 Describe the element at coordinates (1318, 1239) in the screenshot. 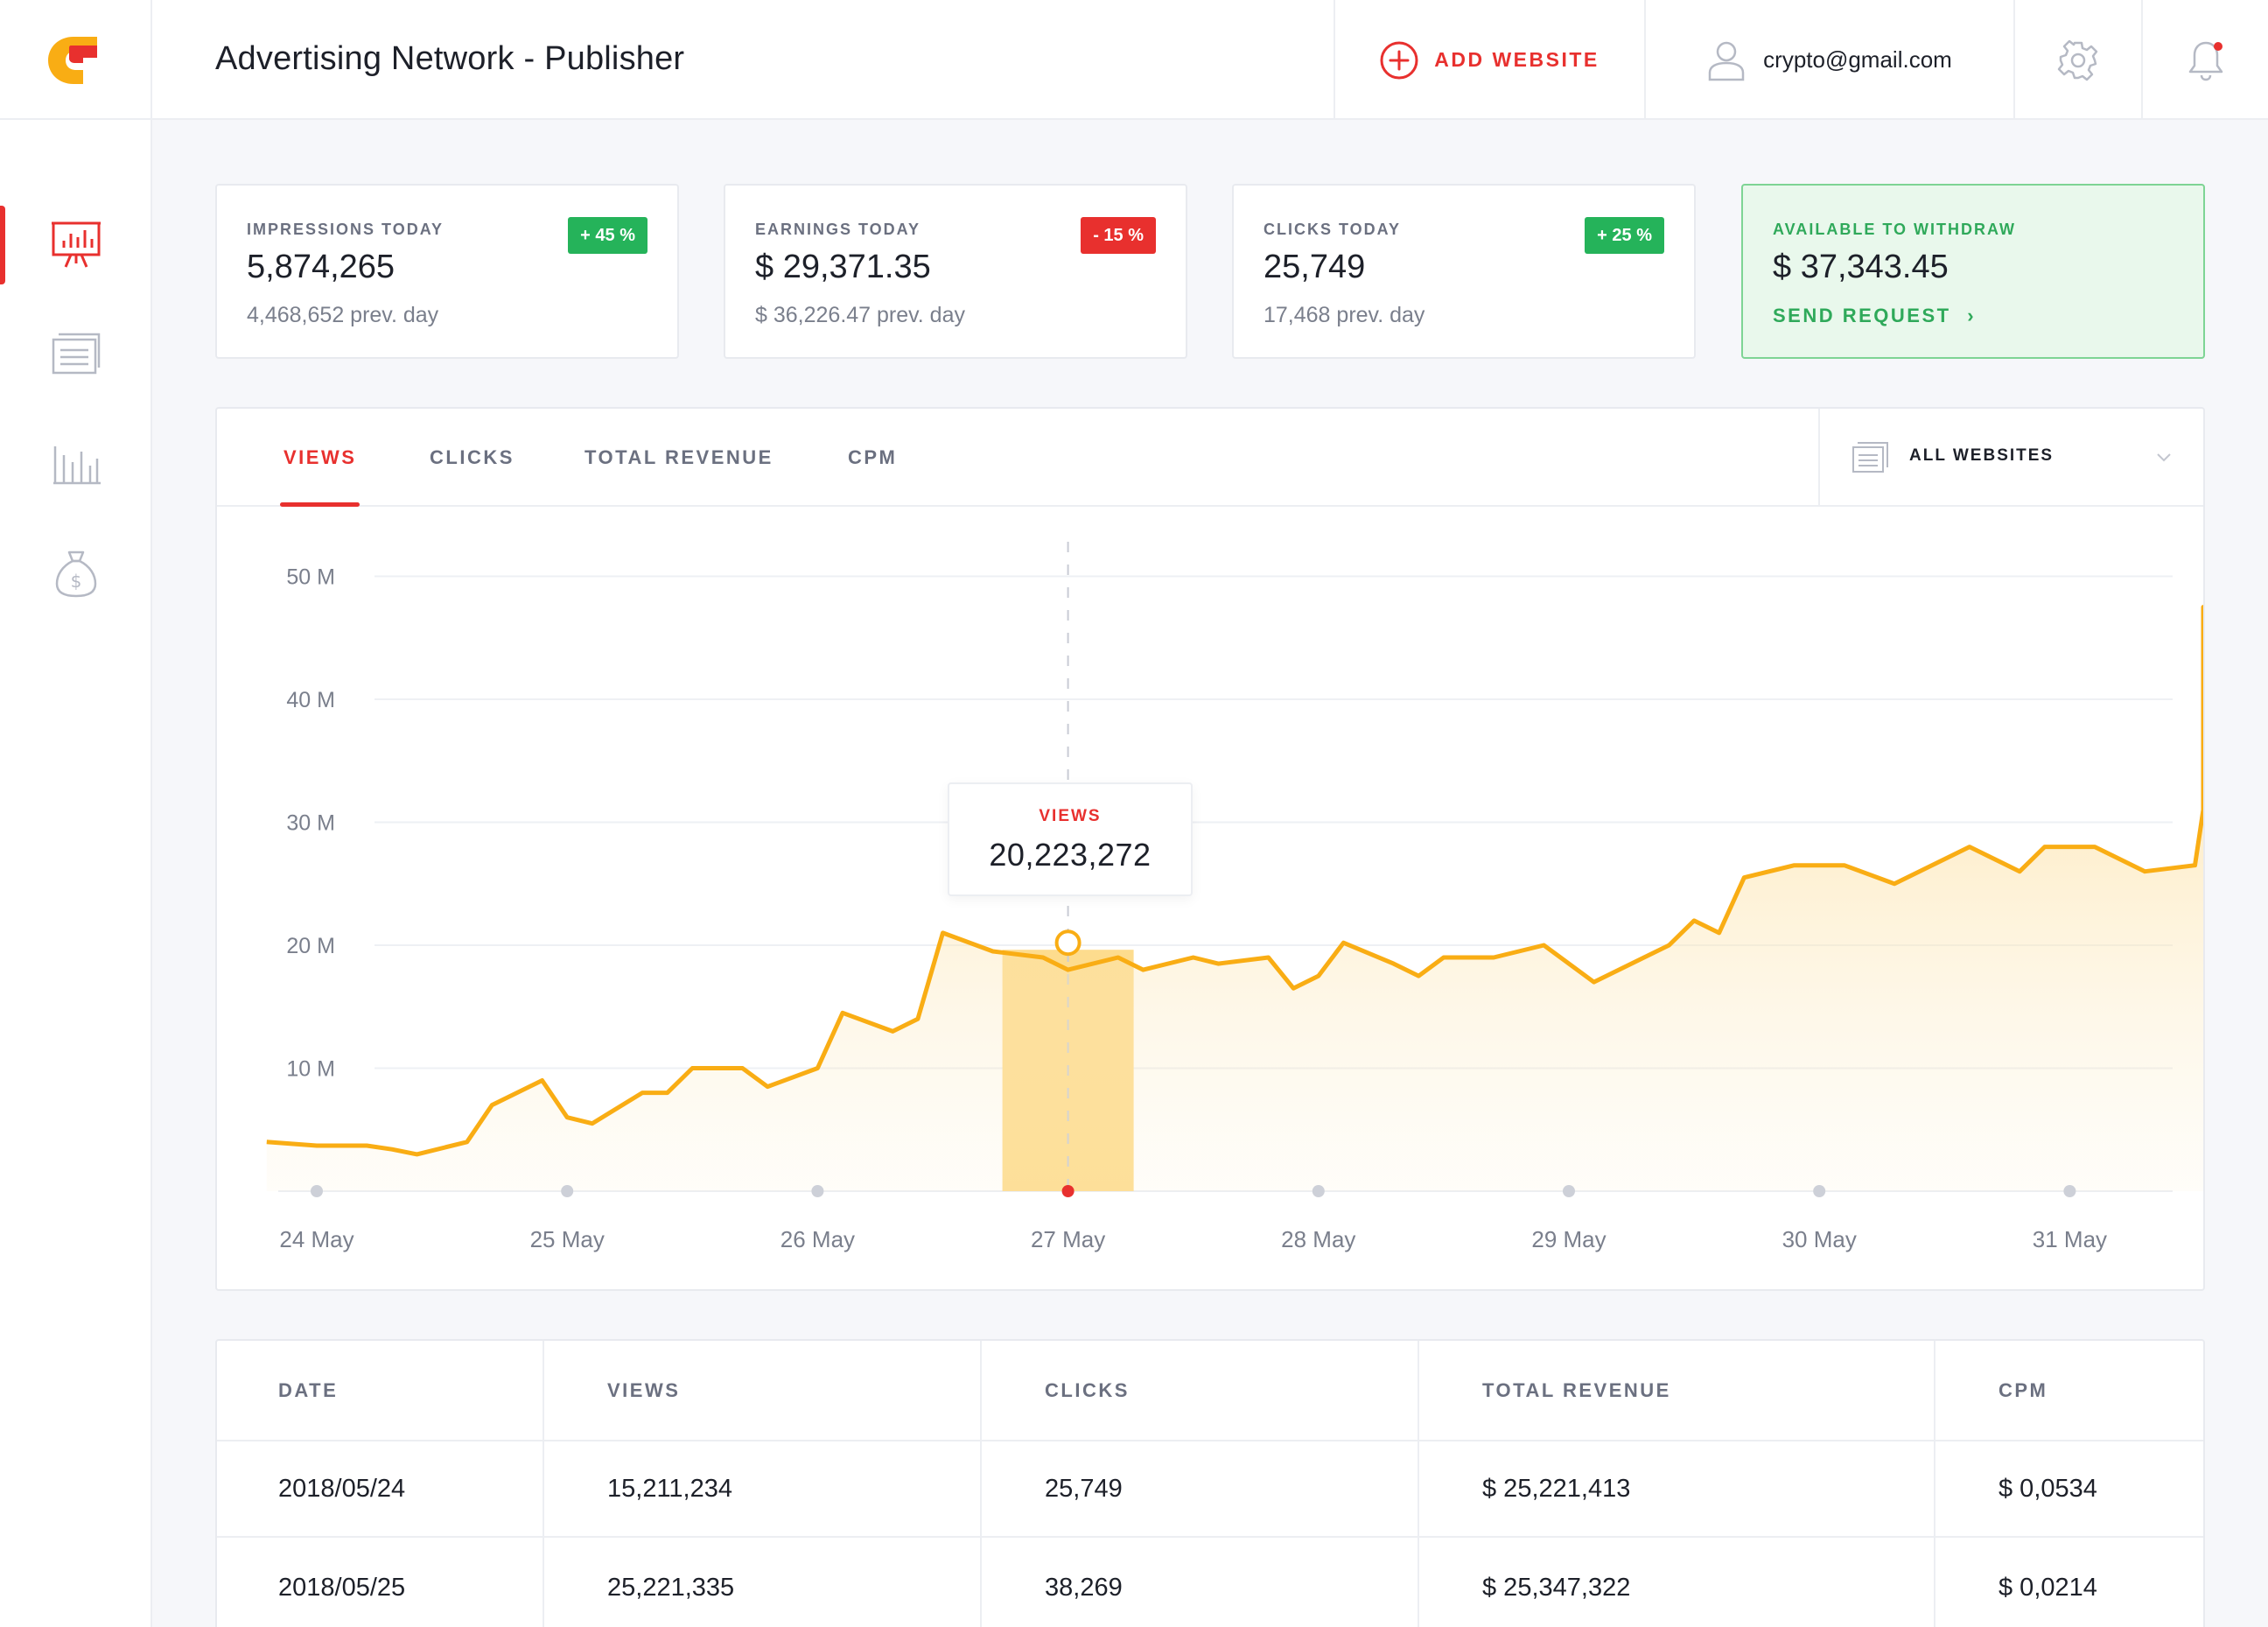

I see `x-tick-label: 28 May` at that location.